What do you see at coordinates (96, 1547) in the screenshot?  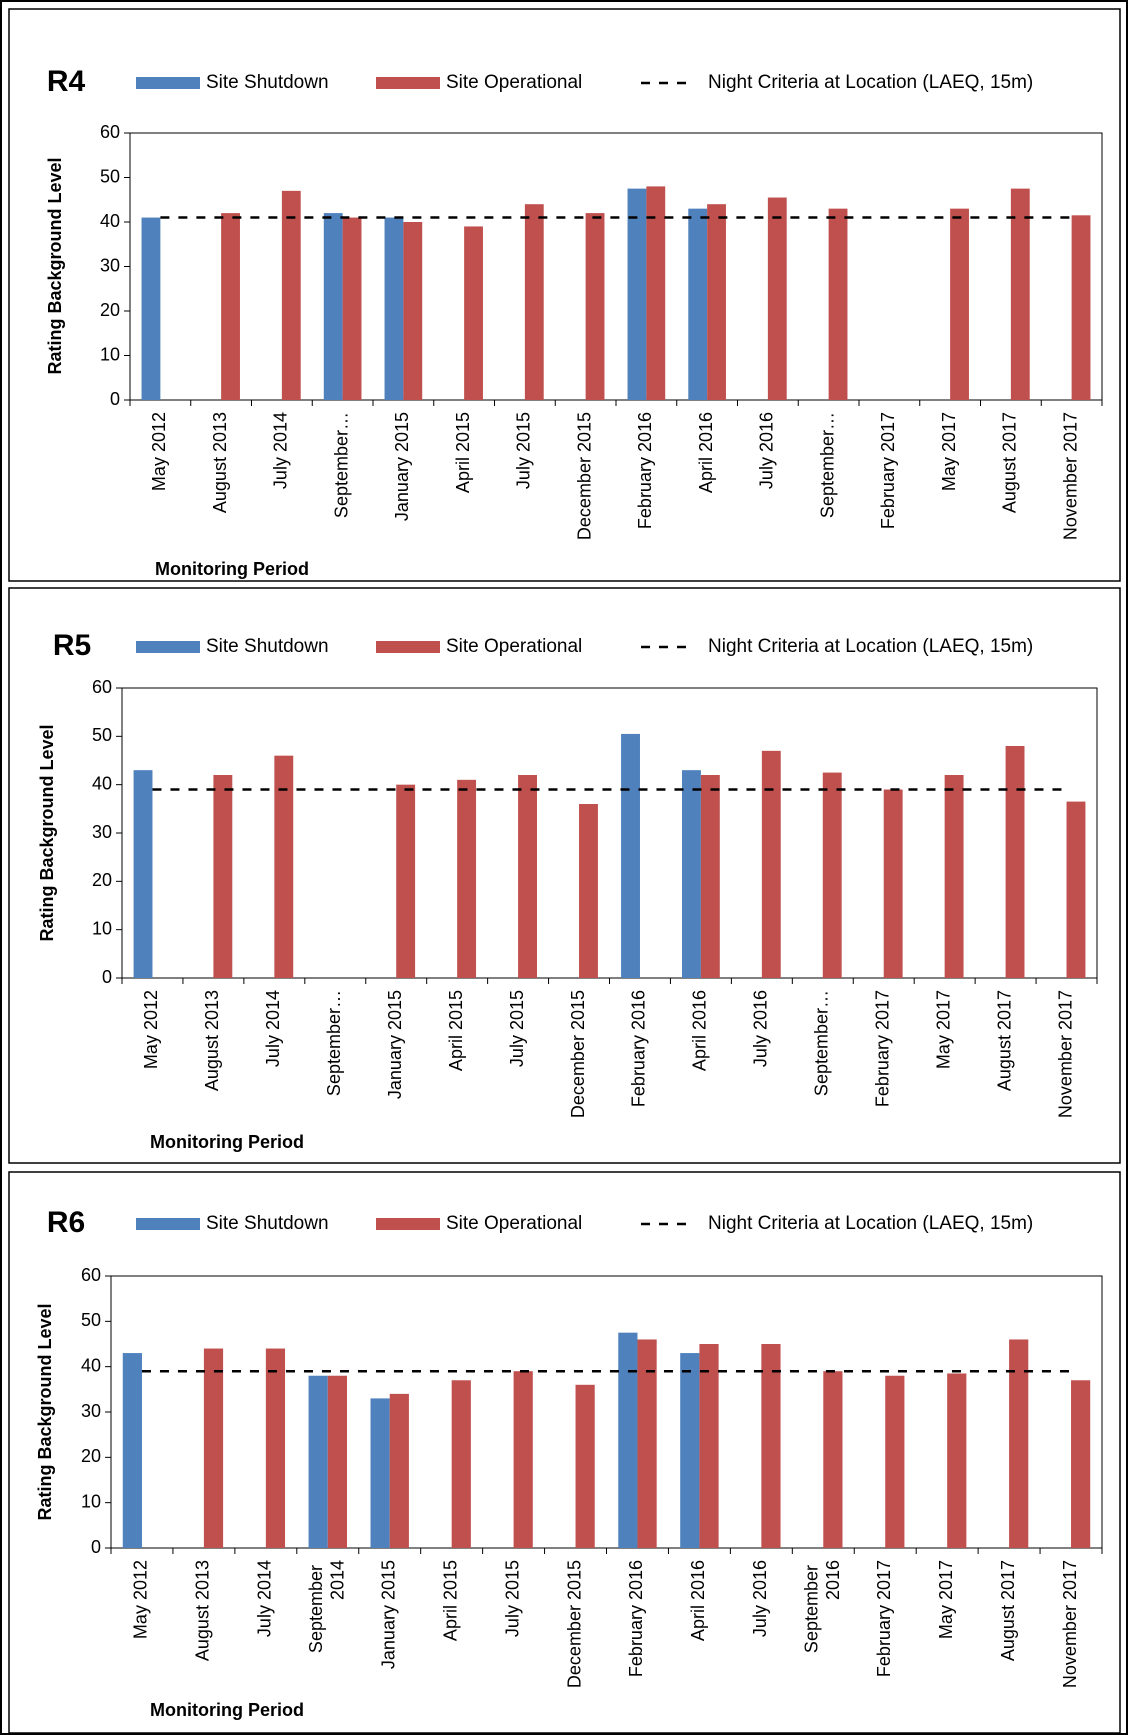 I see `y-tick-label: 0` at bounding box center [96, 1547].